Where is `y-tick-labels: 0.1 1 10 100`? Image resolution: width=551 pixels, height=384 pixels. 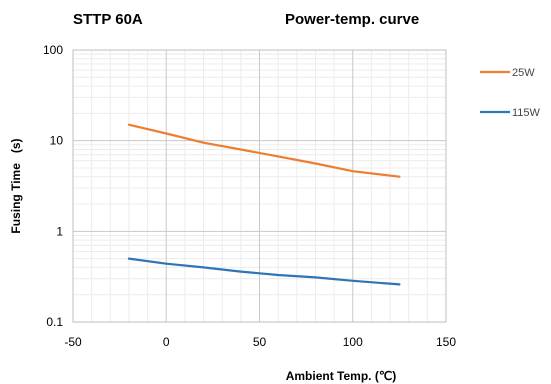 y-tick-labels: 0.1 1 10 100 is located at coordinates (53, 186).